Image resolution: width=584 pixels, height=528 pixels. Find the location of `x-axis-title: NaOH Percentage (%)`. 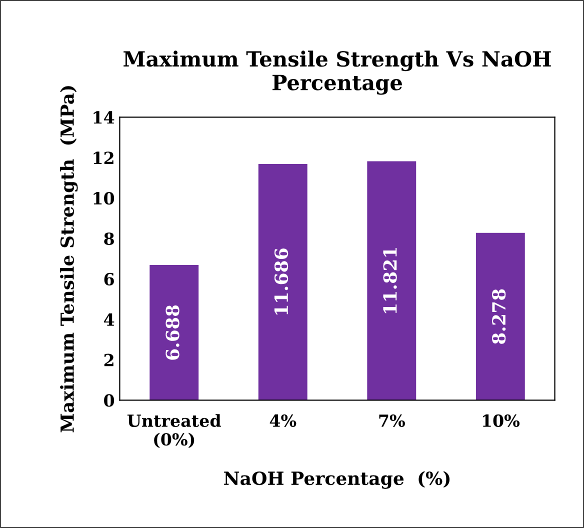

x-axis-title: NaOH Percentage (%) is located at coordinates (337, 480).